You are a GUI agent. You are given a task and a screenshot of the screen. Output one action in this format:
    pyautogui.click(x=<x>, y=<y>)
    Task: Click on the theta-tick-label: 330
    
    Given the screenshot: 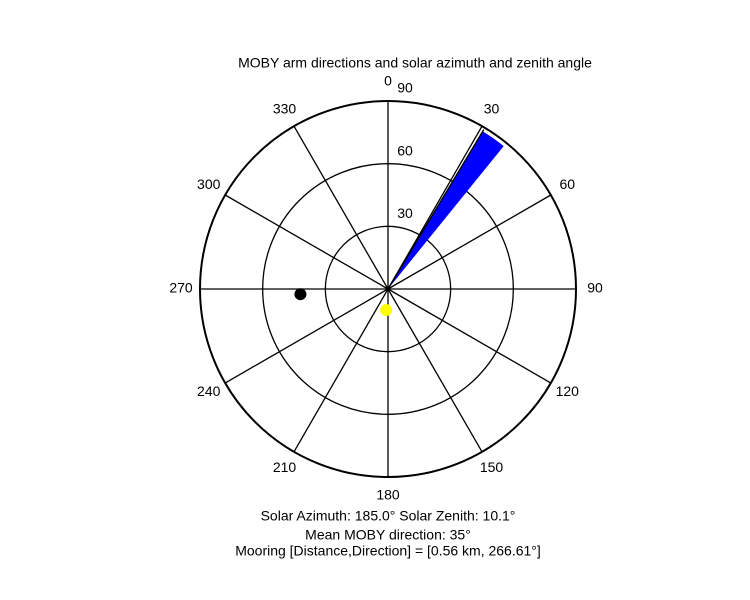 What is the action you would take?
    pyautogui.click(x=285, y=108)
    